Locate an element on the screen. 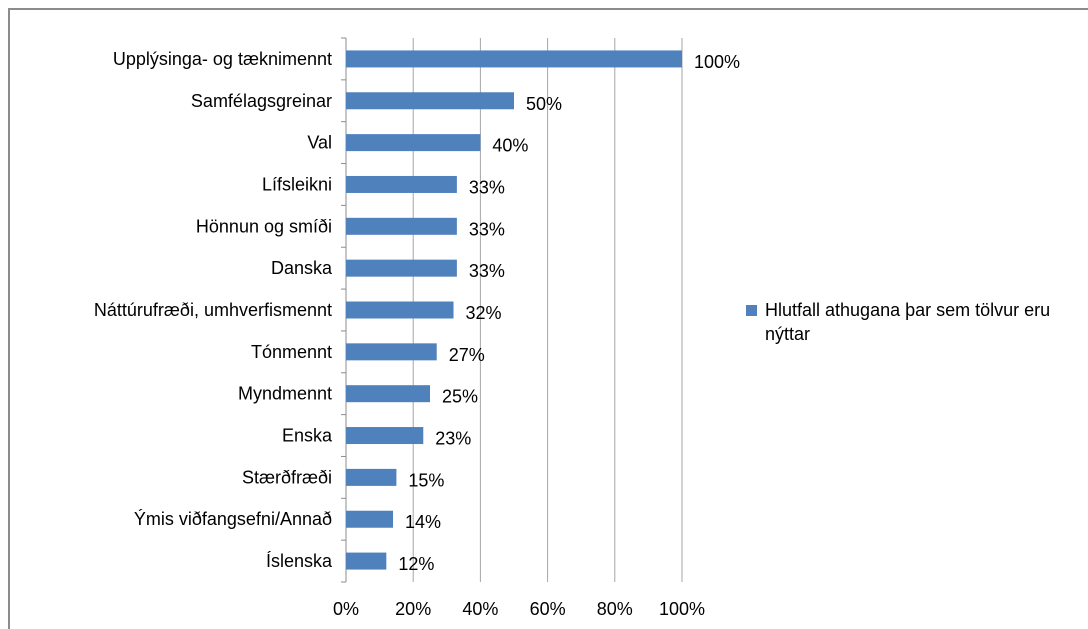  x-tick-label: 20% is located at coordinates (413, 609).